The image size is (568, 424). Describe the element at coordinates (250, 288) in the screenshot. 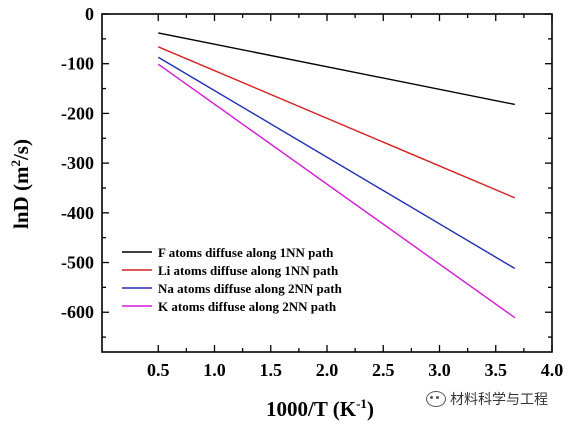

I see `legend-label: Na atoms diffuse along 2NN path` at that location.